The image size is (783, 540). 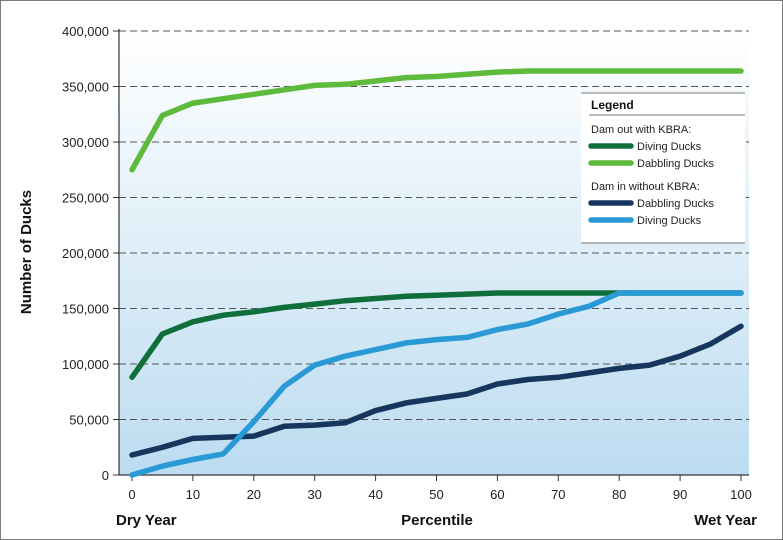 What do you see at coordinates (89, 420) in the screenshot?
I see `y-tick-label: 50,000` at bounding box center [89, 420].